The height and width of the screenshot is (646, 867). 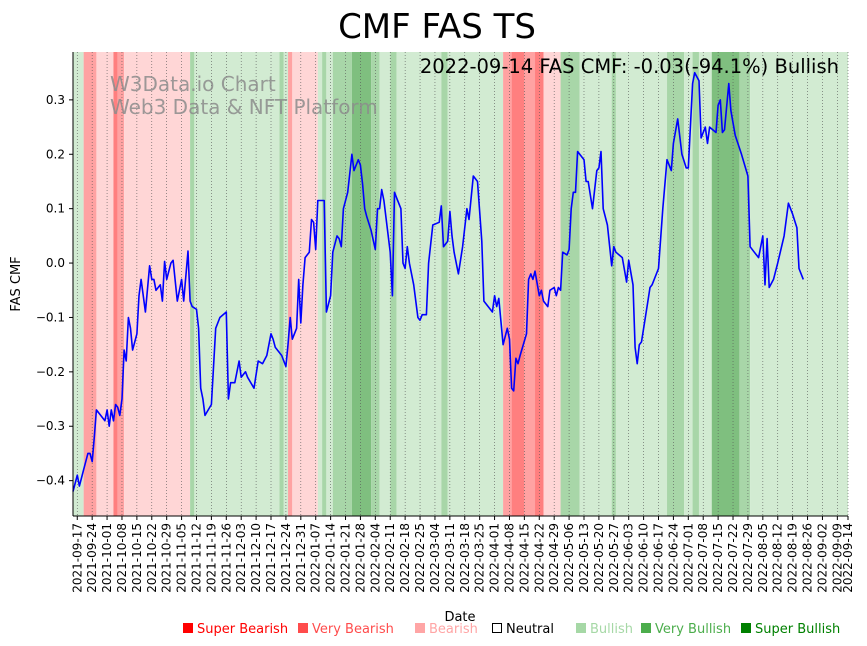 I want to click on x-tick-label: 2022-07-29, so click(x=748, y=558).